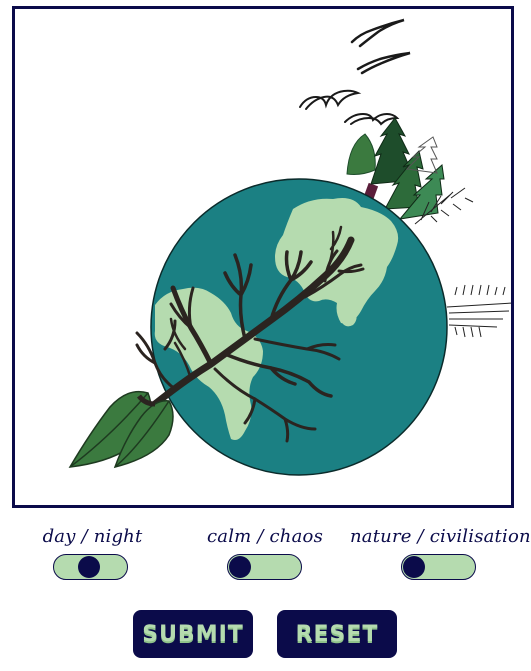 This screenshot has height=671, width=531. What do you see at coordinates (250, 334) in the screenshot?
I see `branch-tree` at bounding box center [250, 334].